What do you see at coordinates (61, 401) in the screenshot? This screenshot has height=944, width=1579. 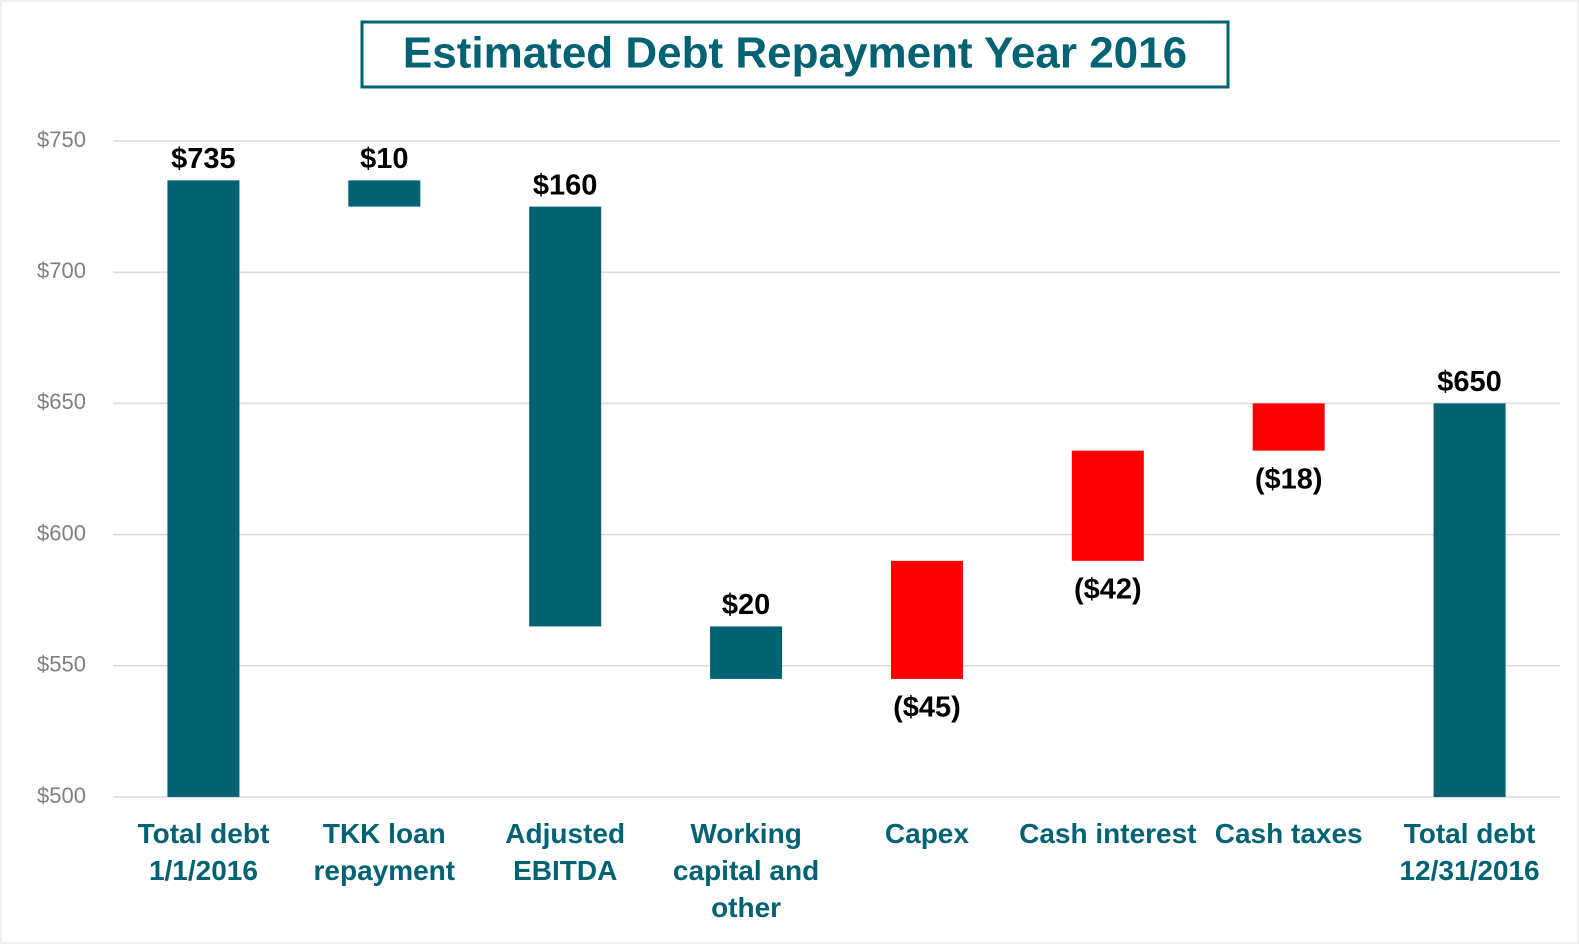 I see `y-tick-label: $650` at bounding box center [61, 401].